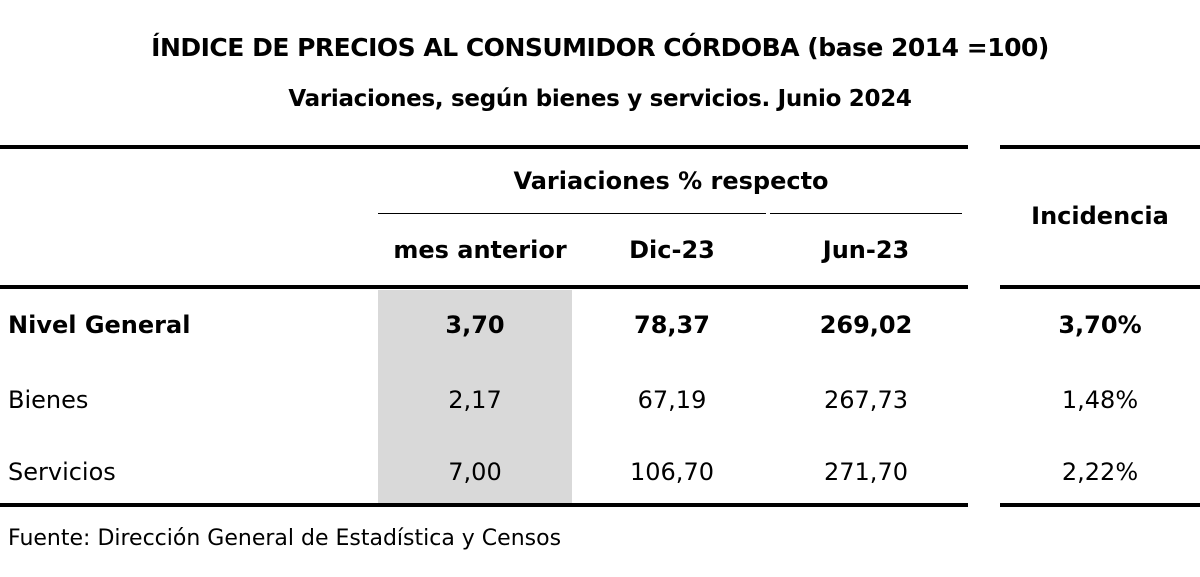  What do you see at coordinates (866, 213) in the screenshot?
I see `group-rule-right` at bounding box center [866, 213].